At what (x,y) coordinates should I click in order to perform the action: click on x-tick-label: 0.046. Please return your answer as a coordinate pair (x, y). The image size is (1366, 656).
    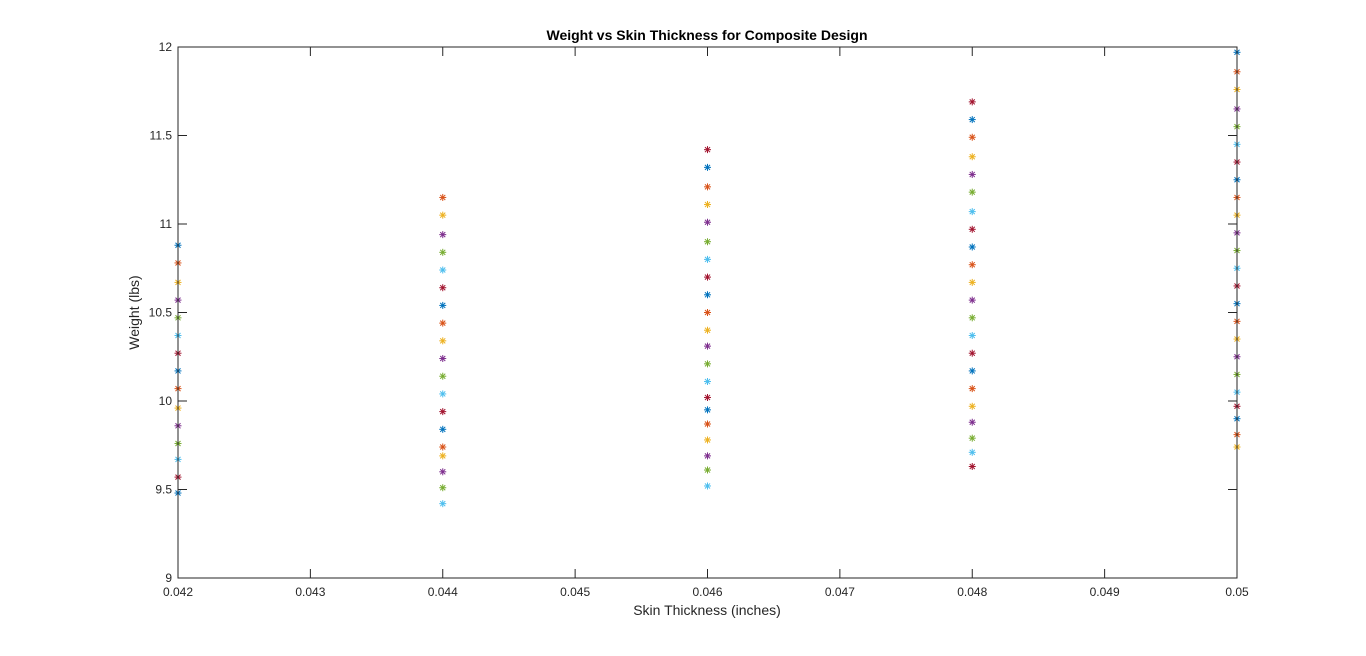
    Looking at the image, I should click on (707, 592).